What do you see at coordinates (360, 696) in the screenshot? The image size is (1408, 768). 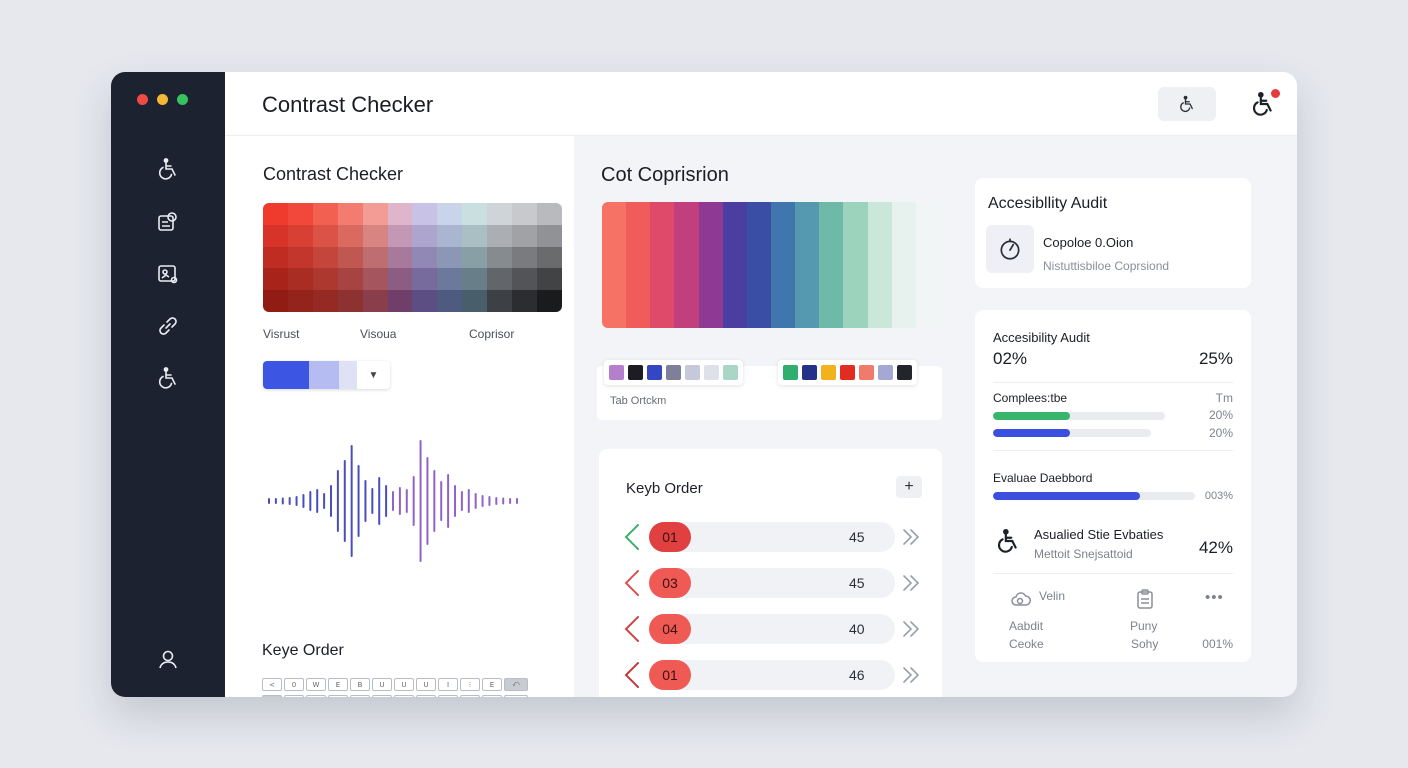 I see `keyboard-key: F` at bounding box center [360, 696].